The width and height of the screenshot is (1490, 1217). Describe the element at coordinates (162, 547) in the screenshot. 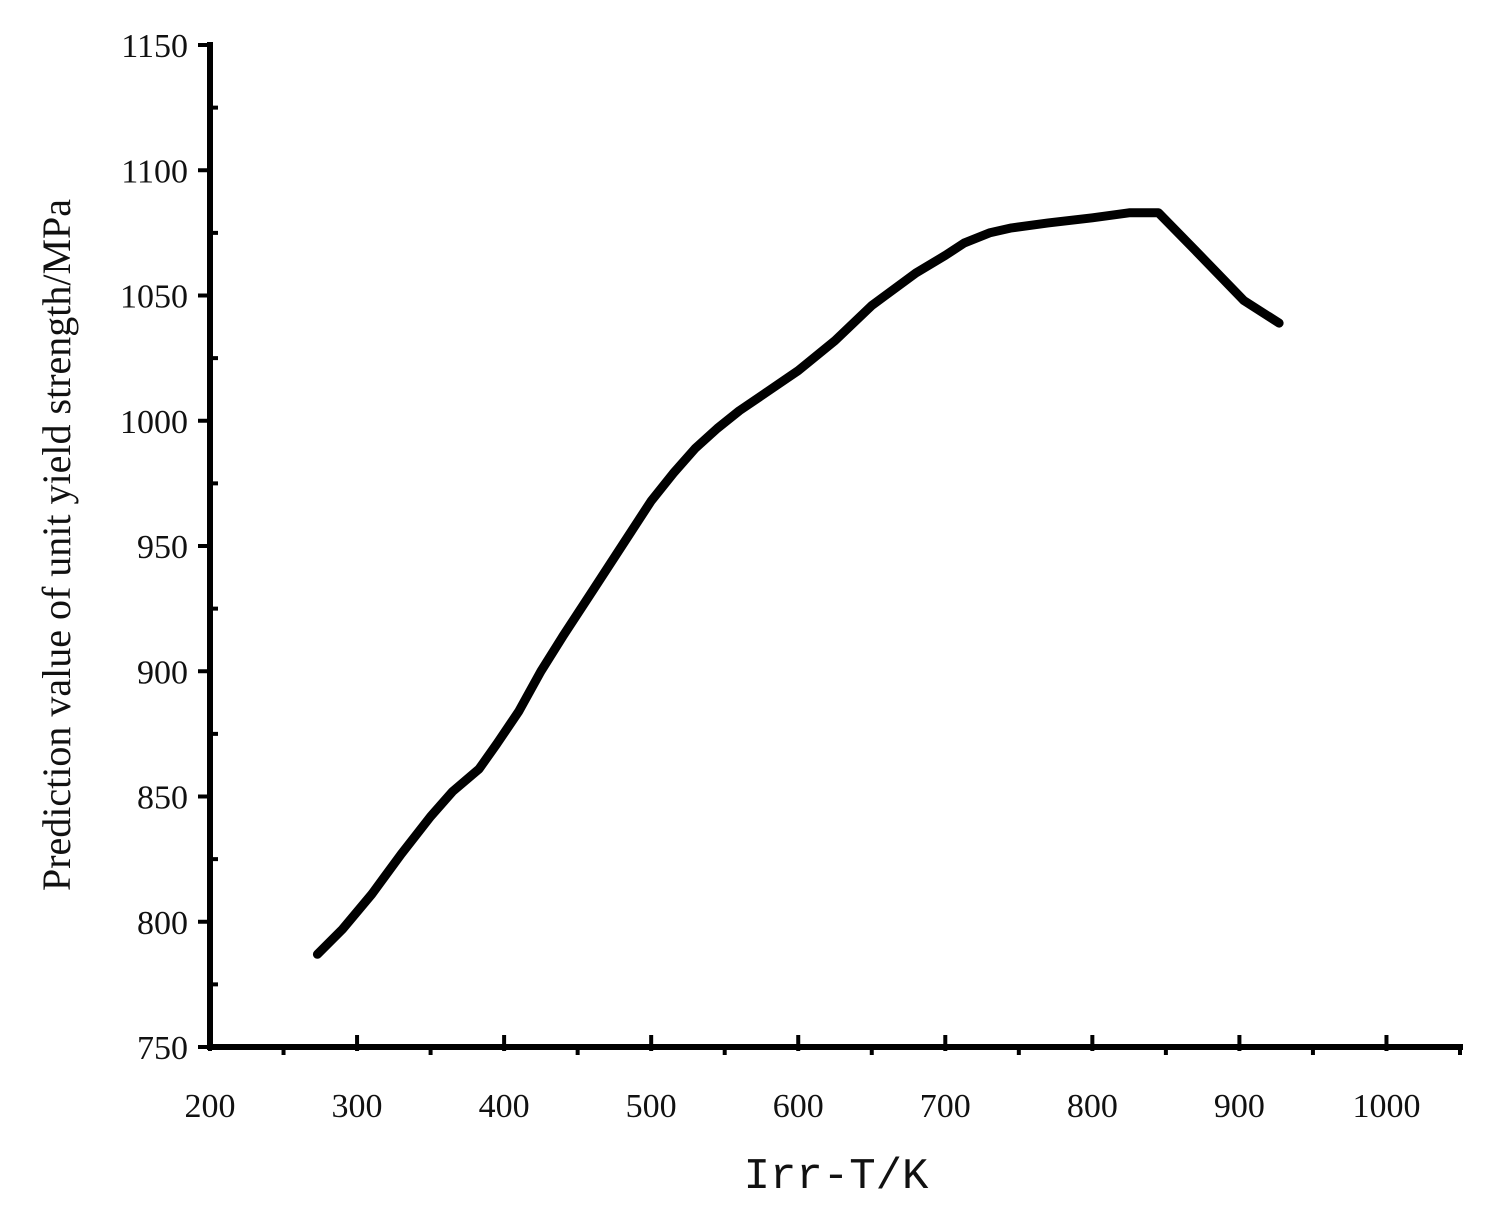

I see `y-tick-label: 950` at that location.